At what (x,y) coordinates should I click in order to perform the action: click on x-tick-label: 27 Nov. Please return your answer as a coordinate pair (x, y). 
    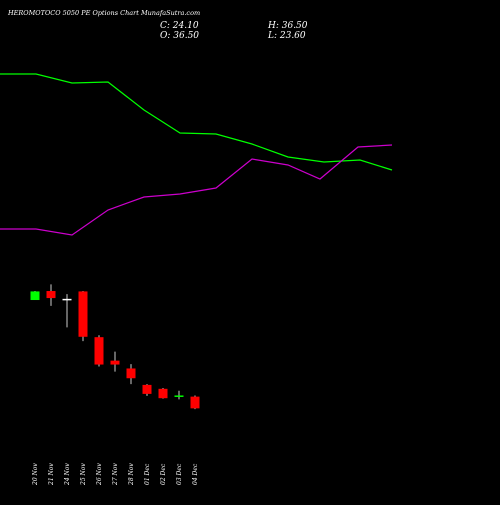
    Looking at the image, I should click on (115, 474).